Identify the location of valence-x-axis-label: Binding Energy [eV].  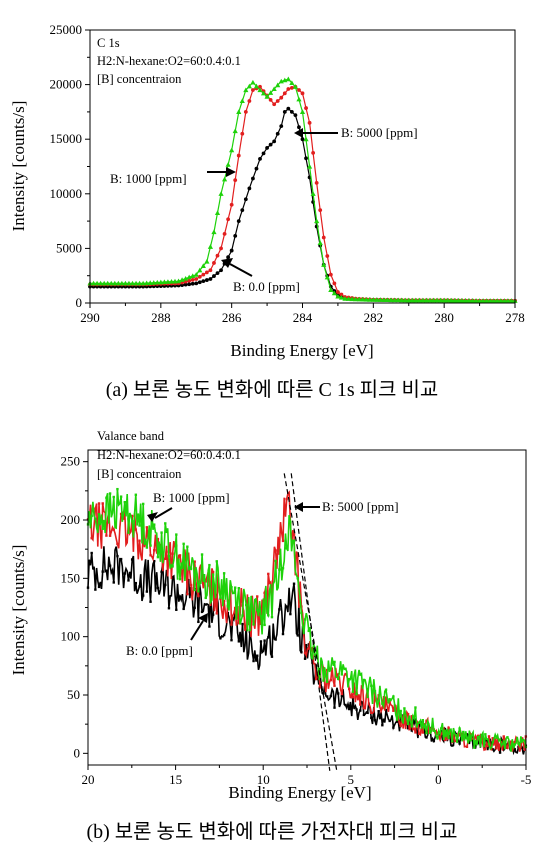
(299, 792).